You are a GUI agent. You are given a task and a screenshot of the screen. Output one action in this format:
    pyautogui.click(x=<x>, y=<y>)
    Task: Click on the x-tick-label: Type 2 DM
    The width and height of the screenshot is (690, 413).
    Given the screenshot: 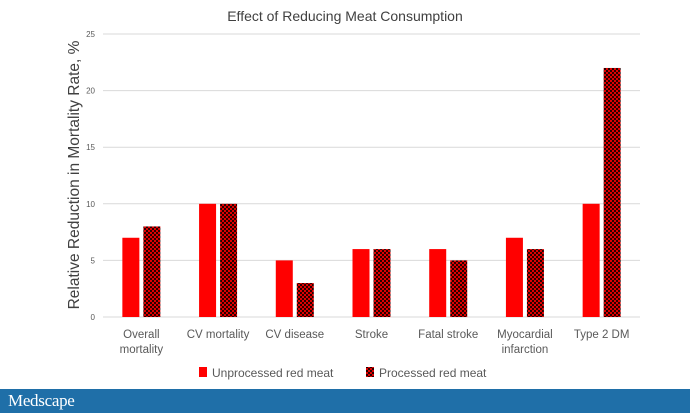 What is the action you would take?
    pyautogui.click(x=602, y=335)
    